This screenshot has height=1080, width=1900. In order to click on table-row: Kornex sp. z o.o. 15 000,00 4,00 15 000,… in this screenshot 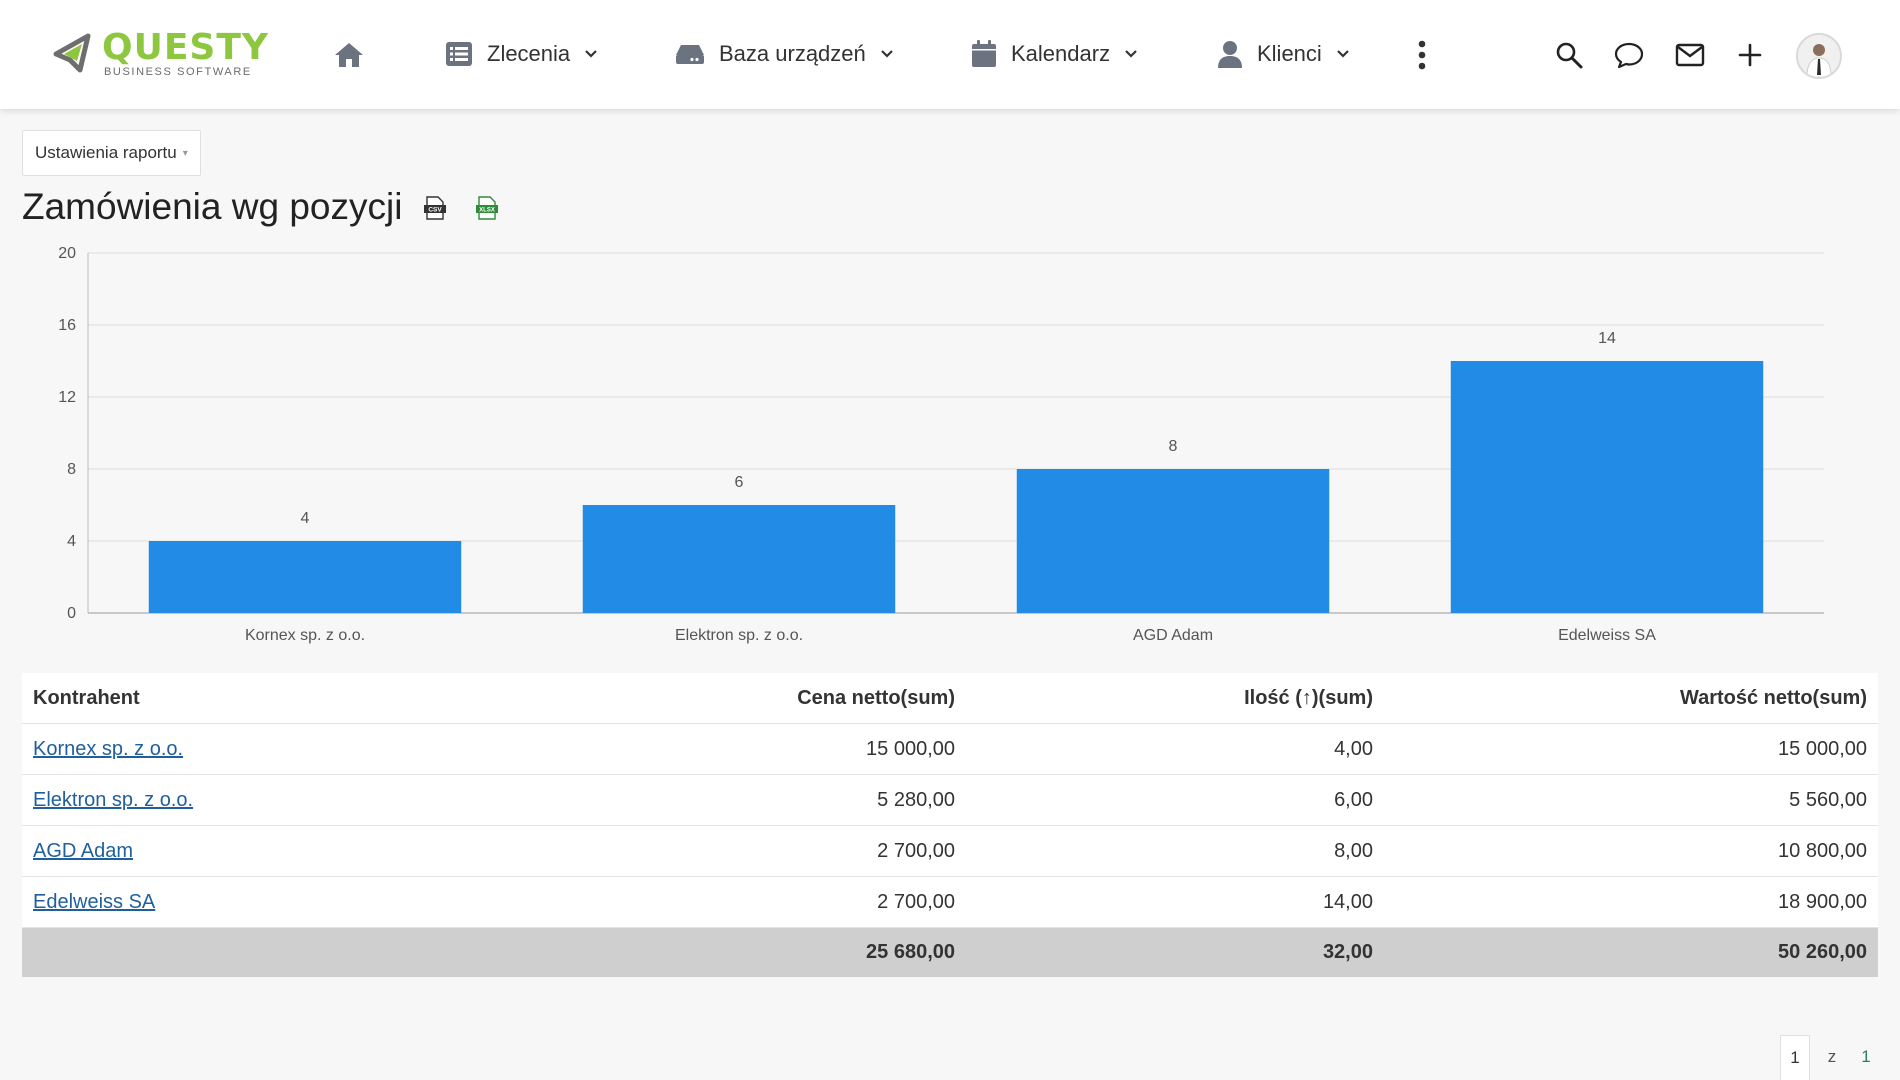, I will do `click(950, 749)`.